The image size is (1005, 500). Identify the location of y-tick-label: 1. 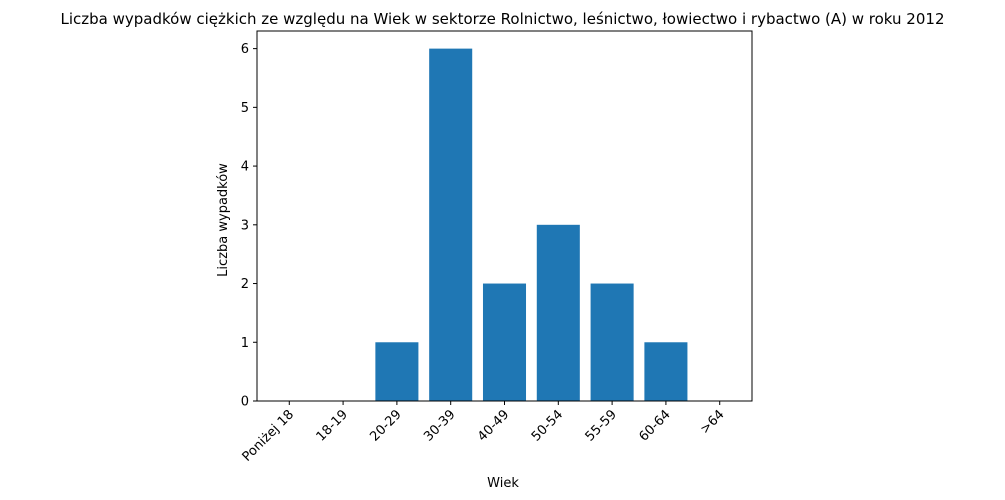
(245, 343).